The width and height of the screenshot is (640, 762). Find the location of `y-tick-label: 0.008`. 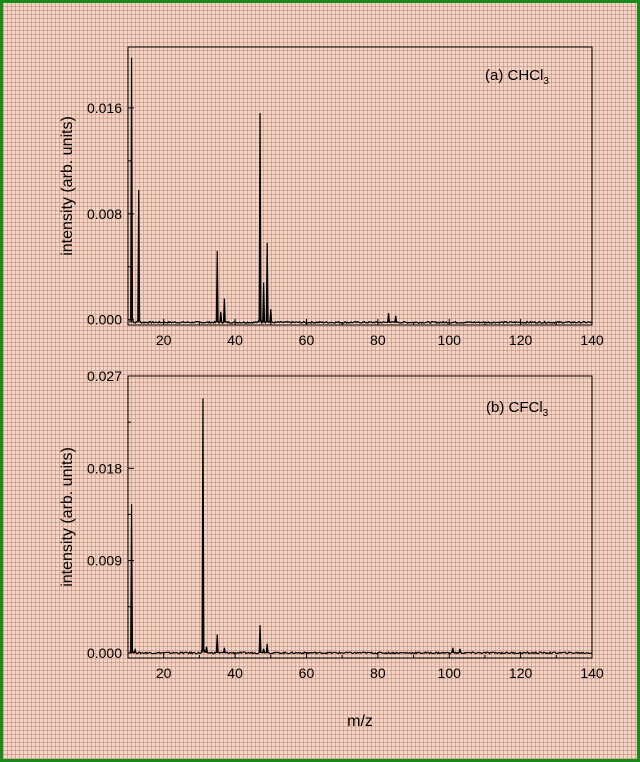

y-tick-label: 0.008 is located at coordinates (104, 214).